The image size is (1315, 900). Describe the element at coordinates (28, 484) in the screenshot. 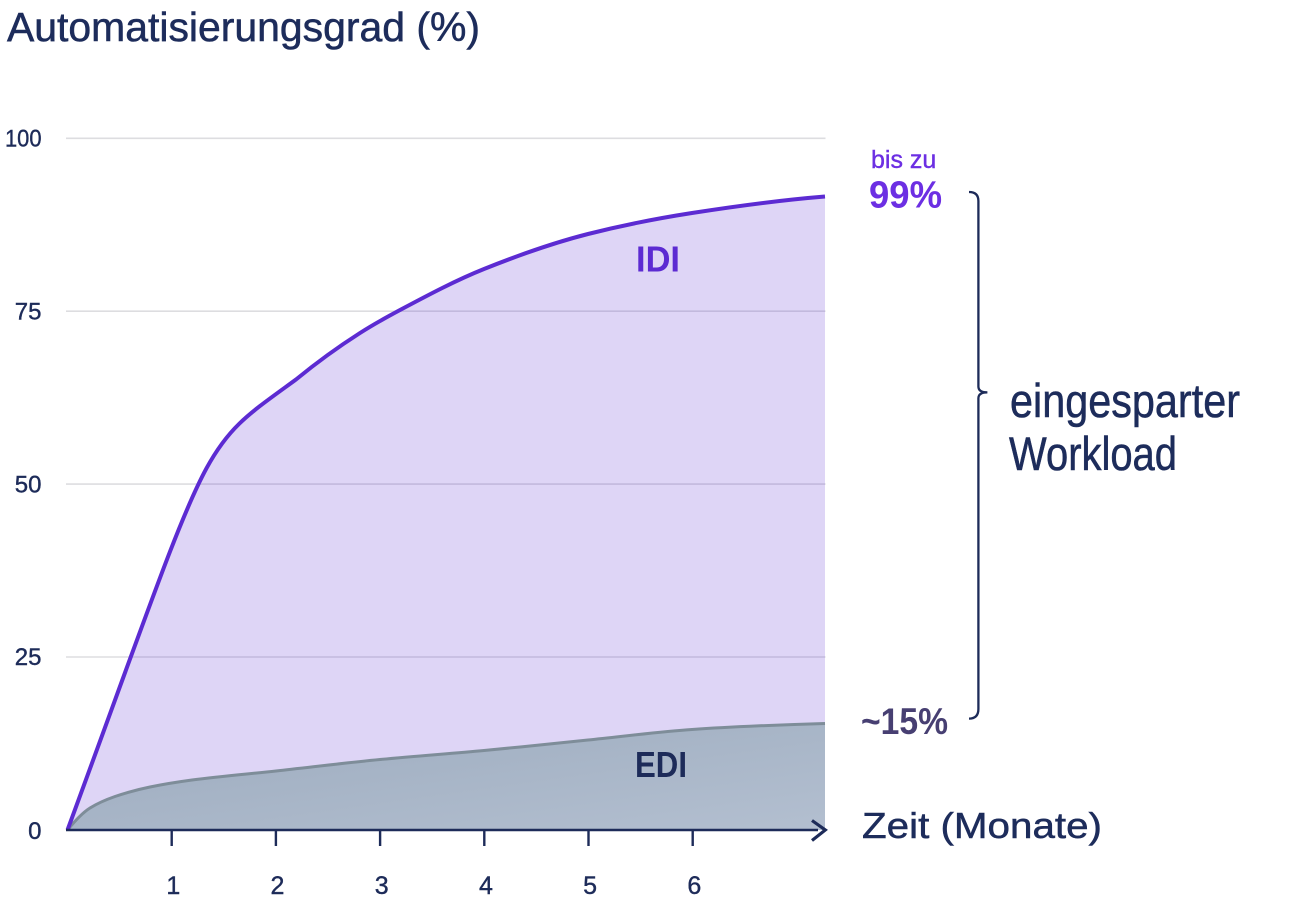

I see `svg-text: 50` at that location.